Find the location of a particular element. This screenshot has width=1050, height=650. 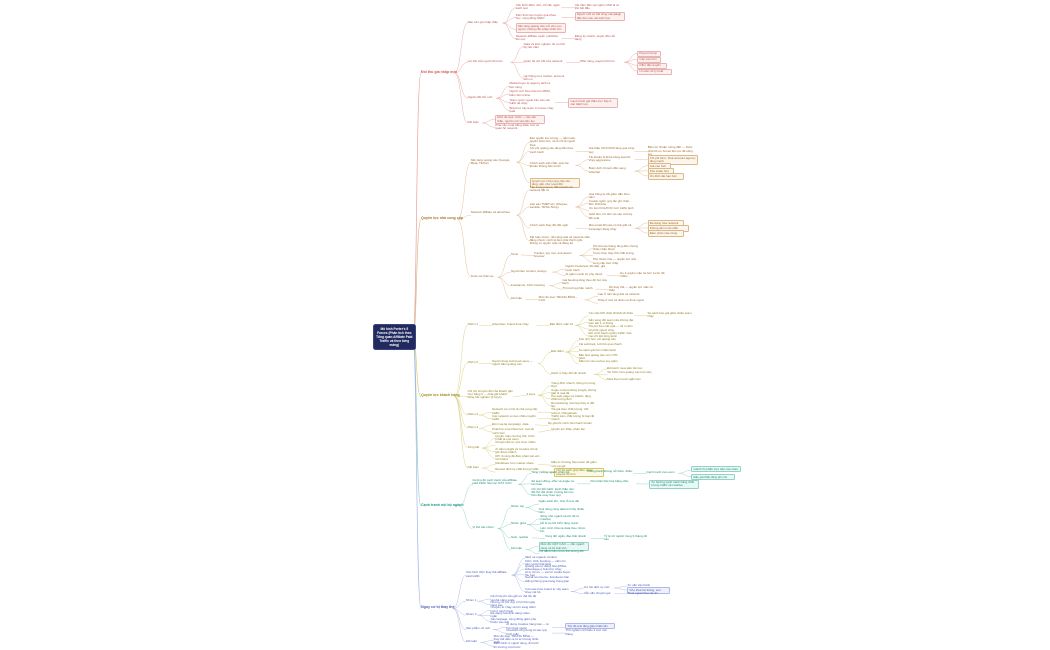

mindmap-node: Payout bump is located at coordinates (649, 54).